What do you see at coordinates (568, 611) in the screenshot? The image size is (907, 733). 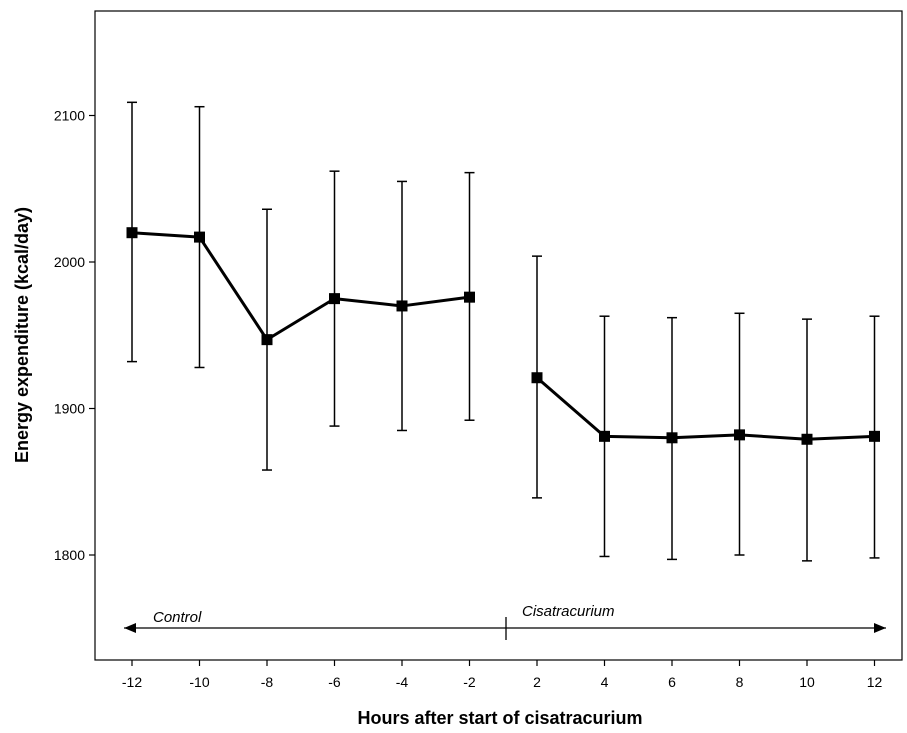 I see `cisatracurium-label: Cisatracurium` at bounding box center [568, 611].